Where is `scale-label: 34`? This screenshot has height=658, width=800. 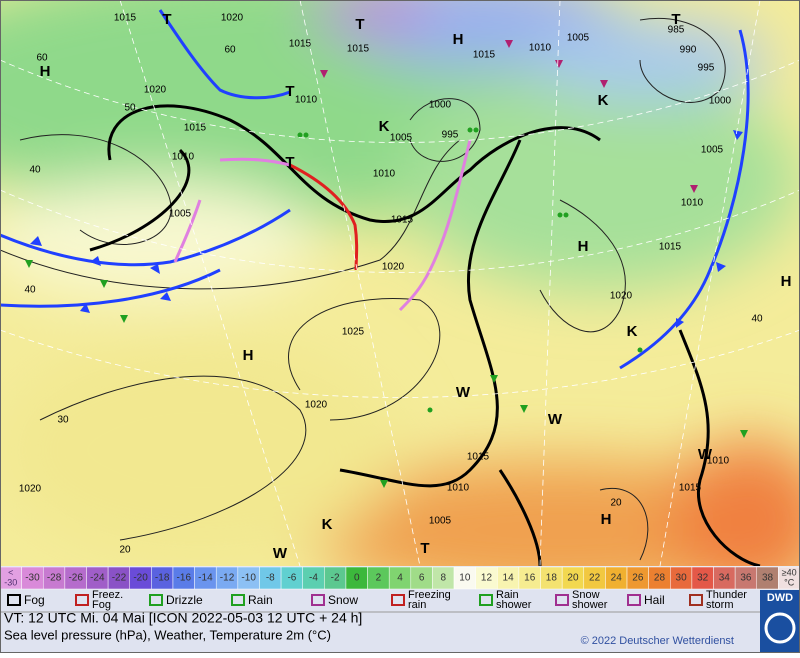
scale-label: 34 is located at coordinates (725, 578).